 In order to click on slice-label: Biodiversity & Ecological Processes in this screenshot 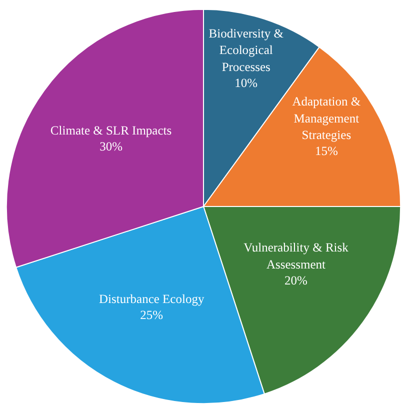, I will do `click(246, 50)`.